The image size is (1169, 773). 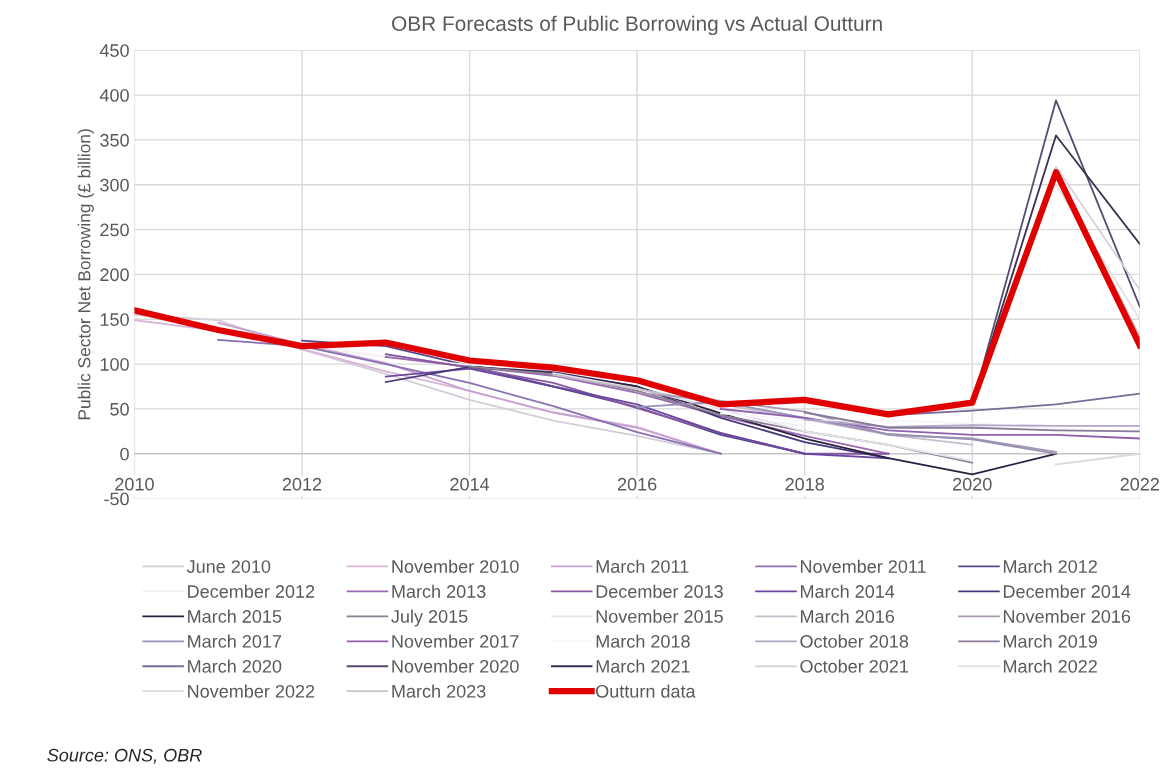 What do you see at coordinates (114, 140) in the screenshot?
I see `y-tick-label: 350` at bounding box center [114, 140].